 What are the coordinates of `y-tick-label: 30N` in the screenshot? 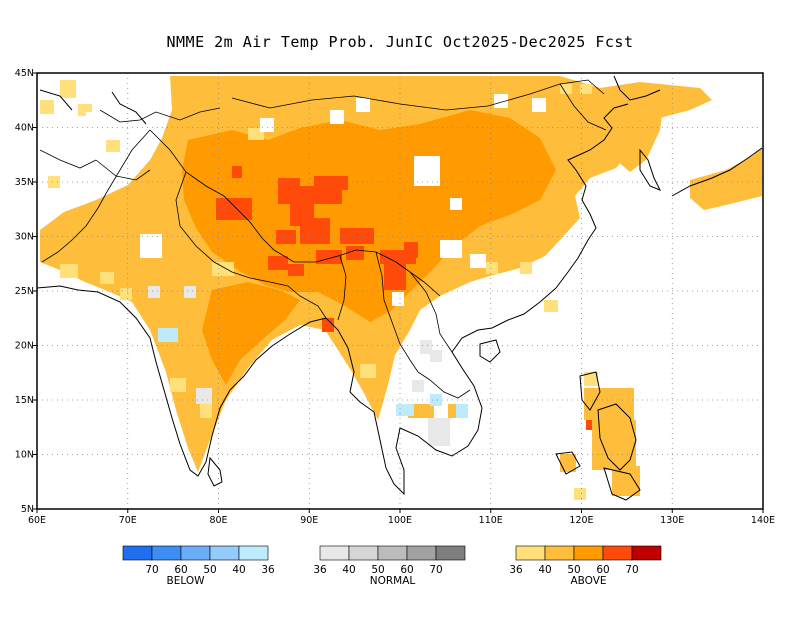 It's located at (24, 237).